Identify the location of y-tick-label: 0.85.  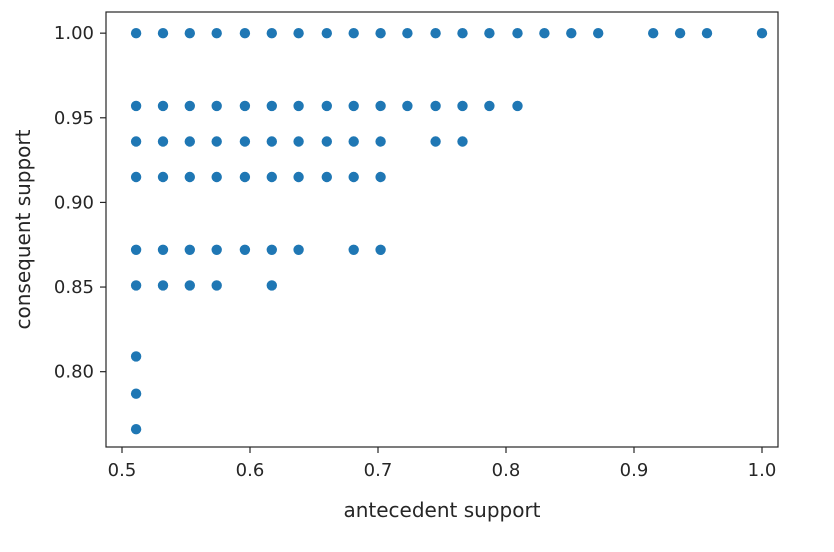
(74, 287).